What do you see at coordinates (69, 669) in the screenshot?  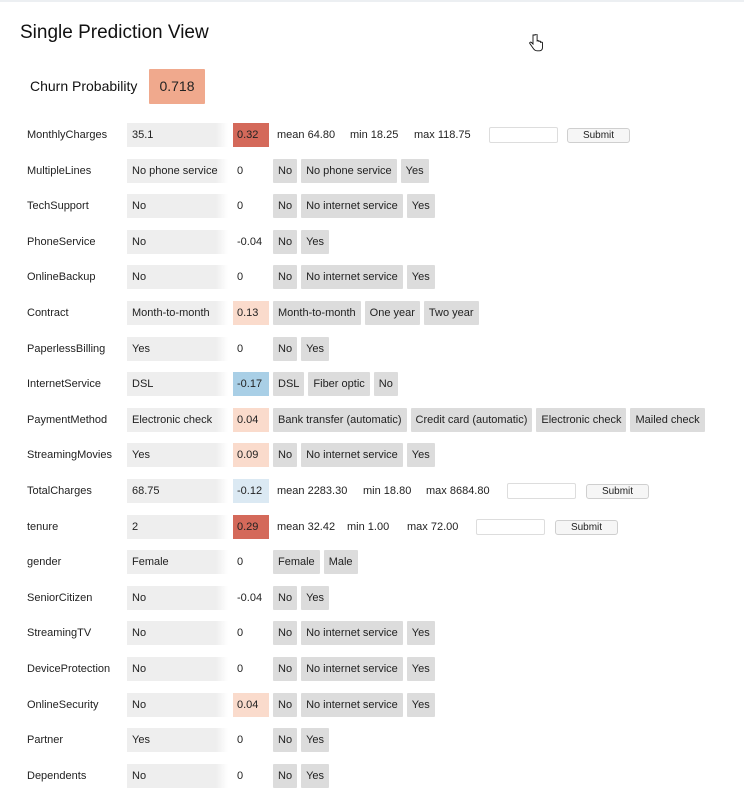 I see `feature-name: DeviceProtection` at bounding box center [69, 669].